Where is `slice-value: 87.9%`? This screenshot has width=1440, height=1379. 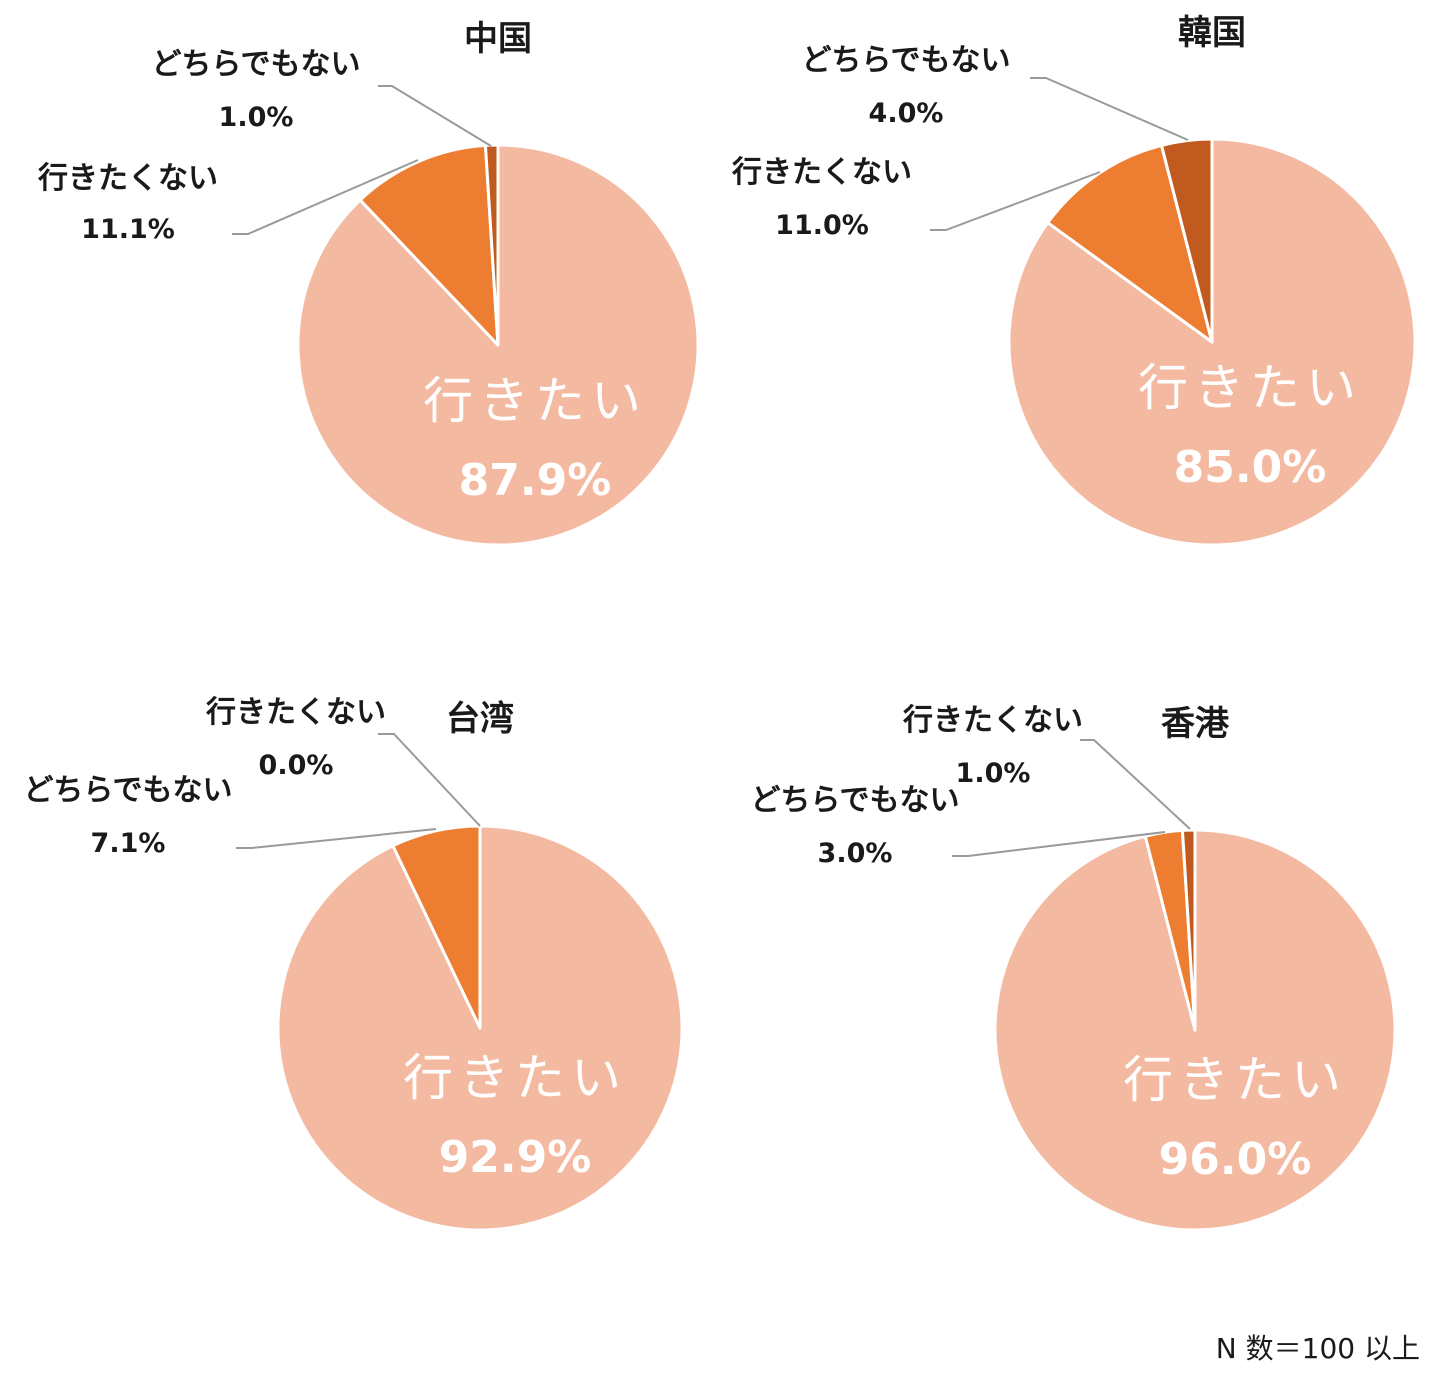 slice-value: 87.9% is located at coordinates (535, 480).